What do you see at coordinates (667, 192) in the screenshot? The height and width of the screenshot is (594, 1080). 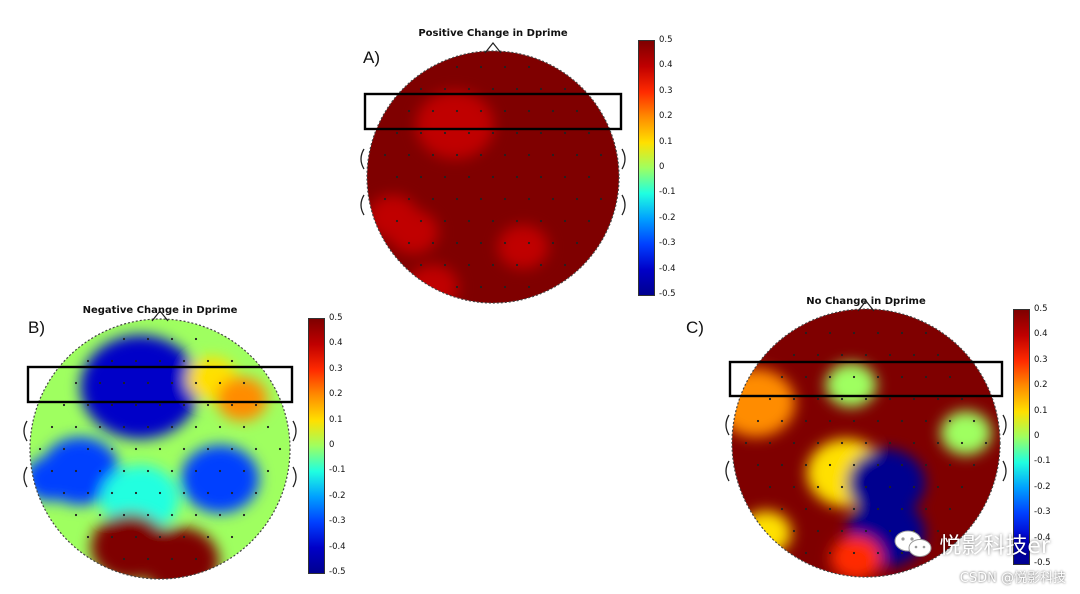 I see `colorbar-tick: -0.1` at bounding box center [667, 192].